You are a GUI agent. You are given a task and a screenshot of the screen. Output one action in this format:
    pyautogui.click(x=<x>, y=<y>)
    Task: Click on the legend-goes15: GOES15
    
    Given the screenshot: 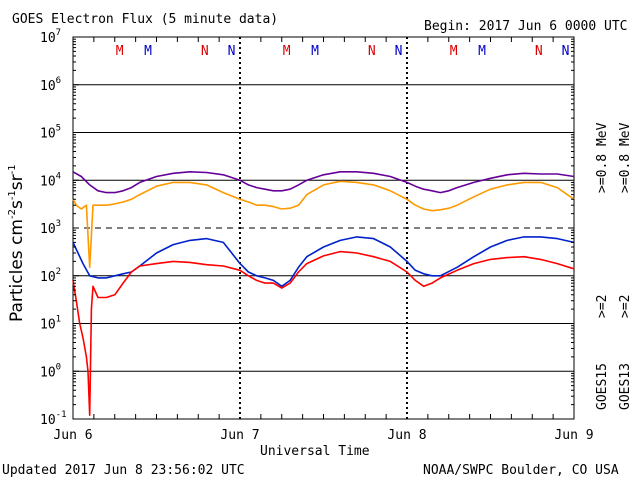 What is the action you would take?
    pyautogui.click(x=602, y=386)
    